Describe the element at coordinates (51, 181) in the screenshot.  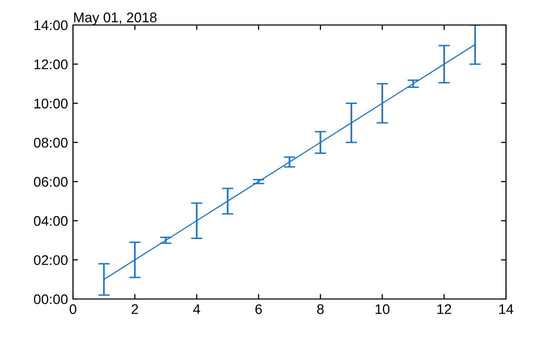
I see `y-tick-label: 06:00` at that location.